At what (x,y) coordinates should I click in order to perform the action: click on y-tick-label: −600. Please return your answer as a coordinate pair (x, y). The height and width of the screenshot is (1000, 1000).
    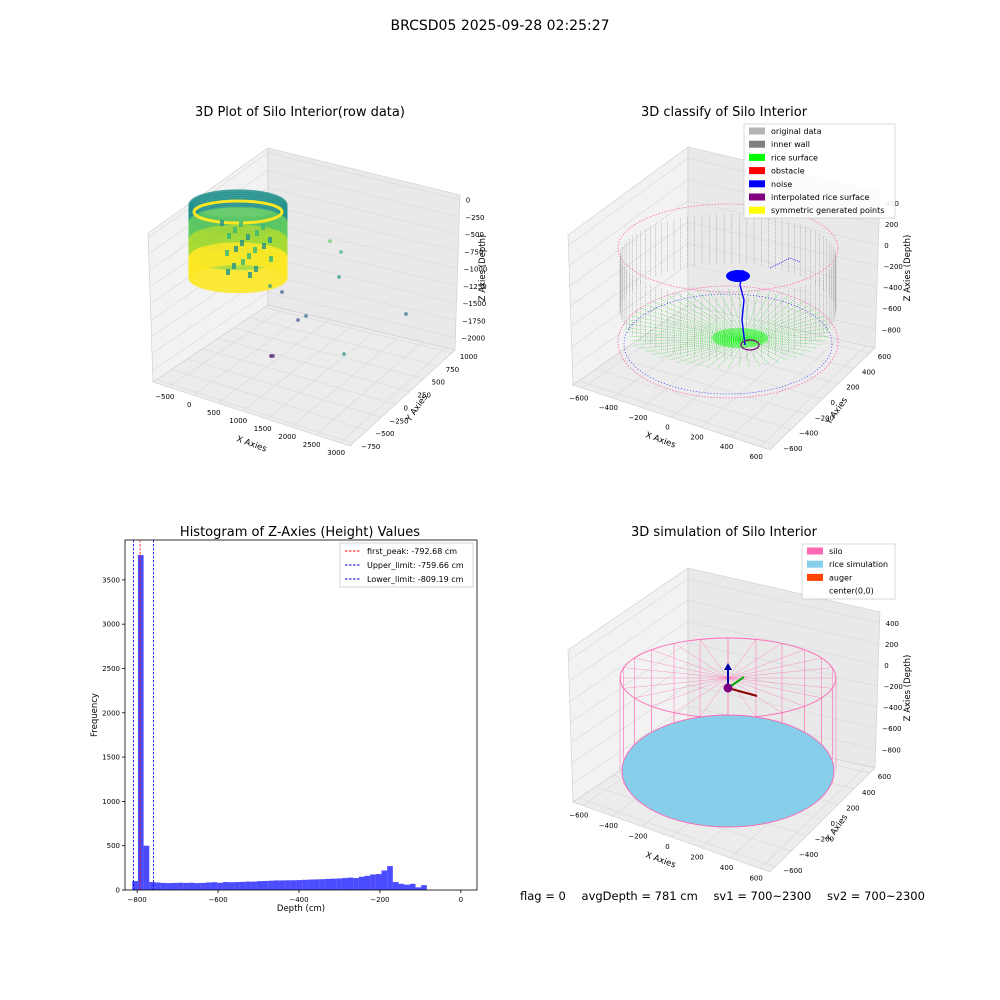
    Looking at the image, I should click on (792, 449).